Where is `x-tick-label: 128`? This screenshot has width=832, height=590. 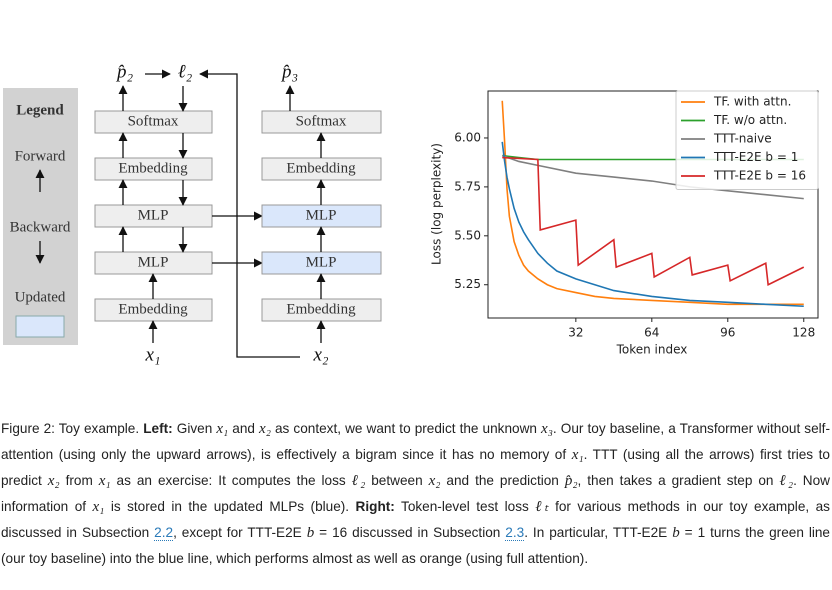
x-tick-label: 128 is located at coordinates (803, 333).